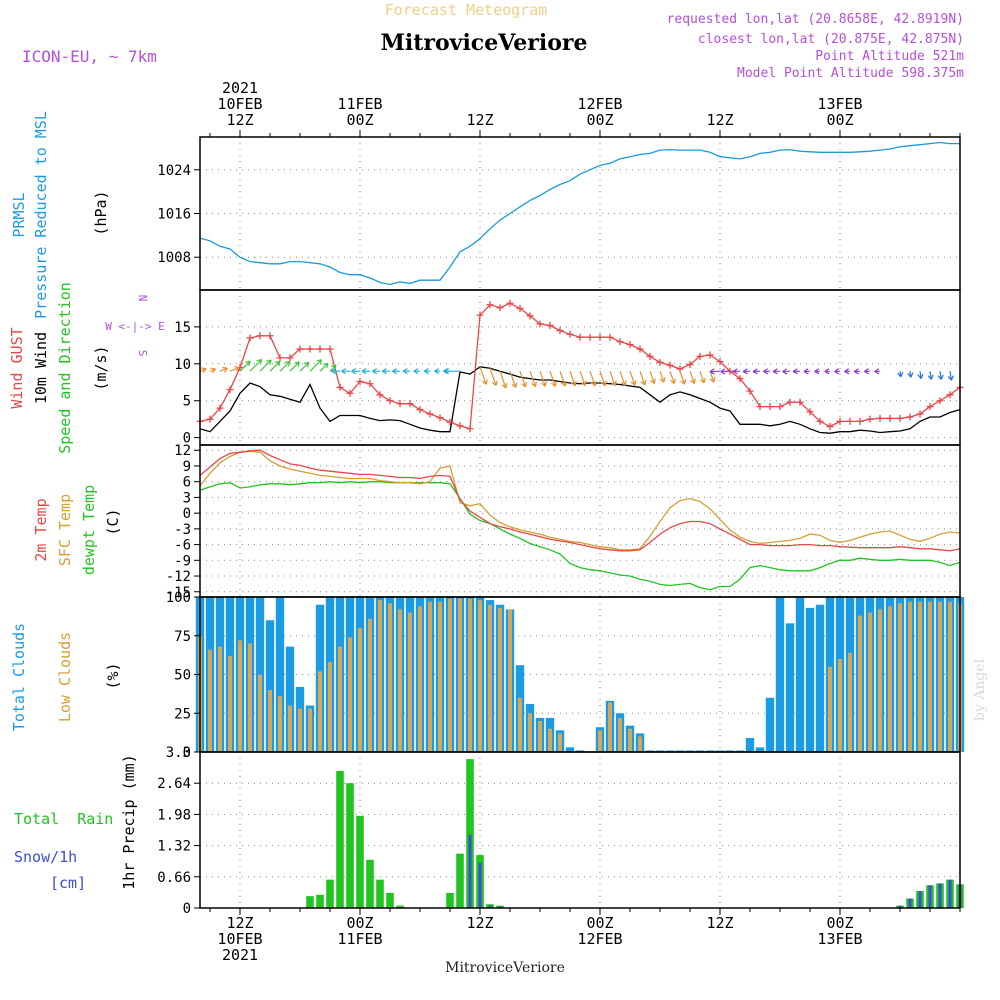 Image resolution: width=1000 pixels, height=1000 pixels. What do you see at coordinates (135, 326) in the screenshot?
I see `compass-rose: N S W <-|-> E` at bounding box center [135, 326].